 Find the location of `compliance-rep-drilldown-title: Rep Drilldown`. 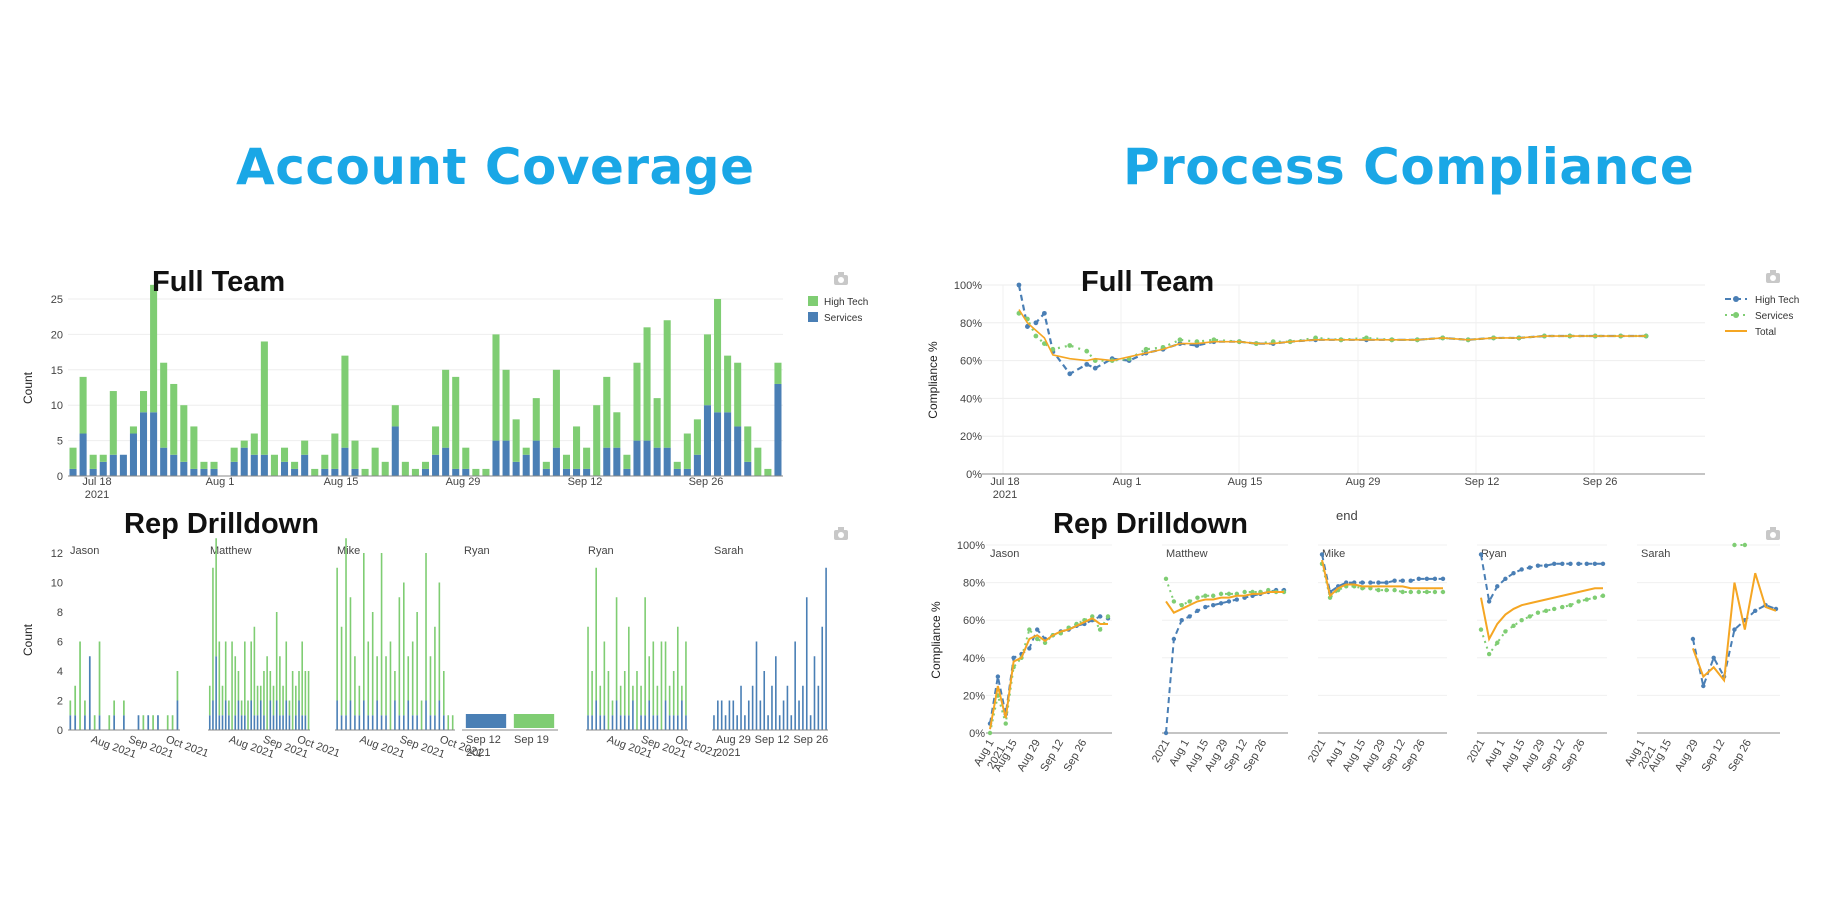

compliance-rep-drilldown-title: Rep Drilldown is located at coordinates (1150, 524).